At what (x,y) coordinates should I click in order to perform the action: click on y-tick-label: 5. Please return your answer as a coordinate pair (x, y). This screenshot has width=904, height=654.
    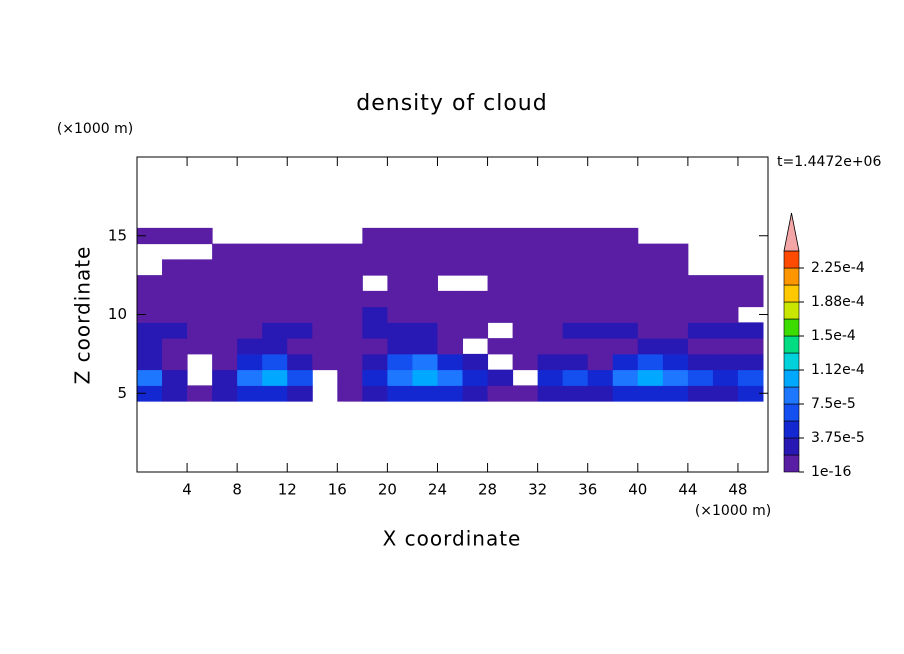
    Looking at the image, I should click on (122, 393).